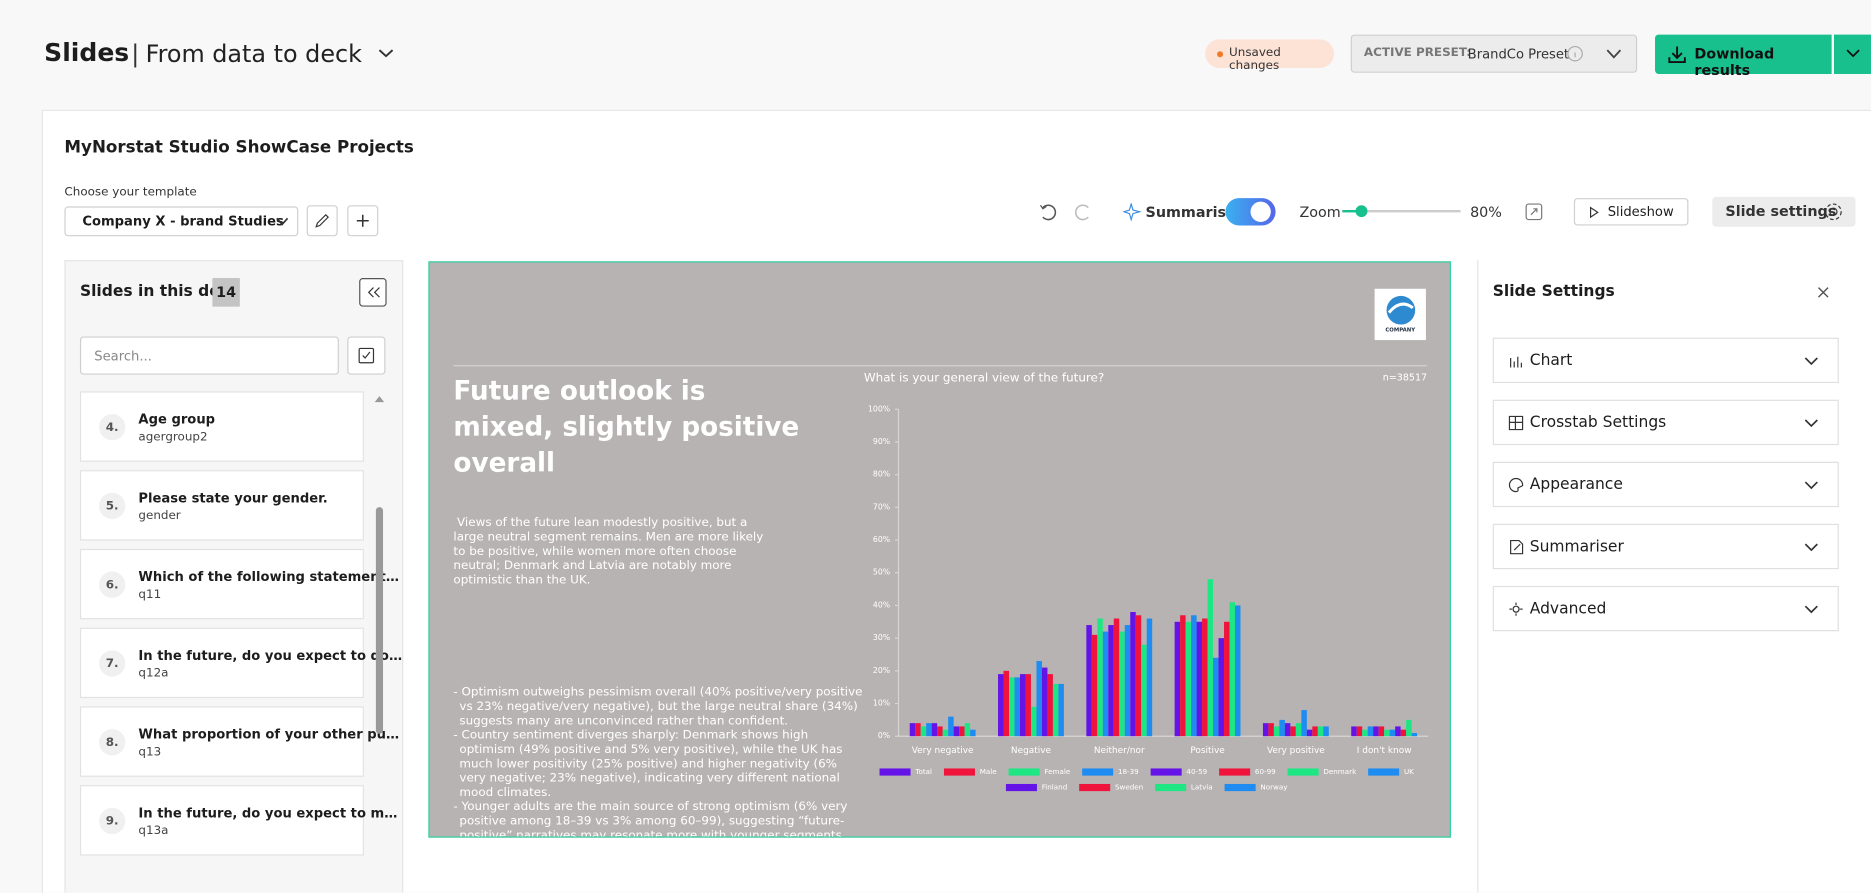  Describe the element at coordinates (881, 506) in the screenshot. I see `y-tick-label: 70%` at that location.